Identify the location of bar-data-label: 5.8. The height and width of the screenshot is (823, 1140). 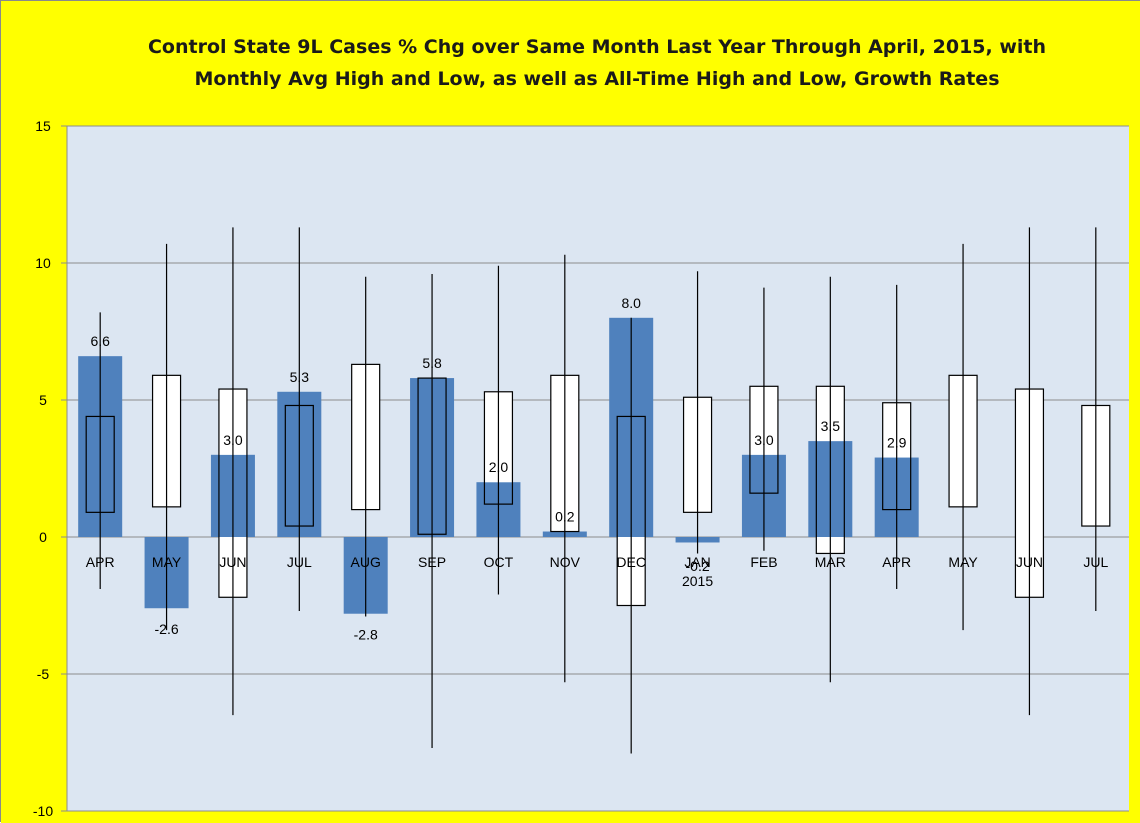
(432, 363).